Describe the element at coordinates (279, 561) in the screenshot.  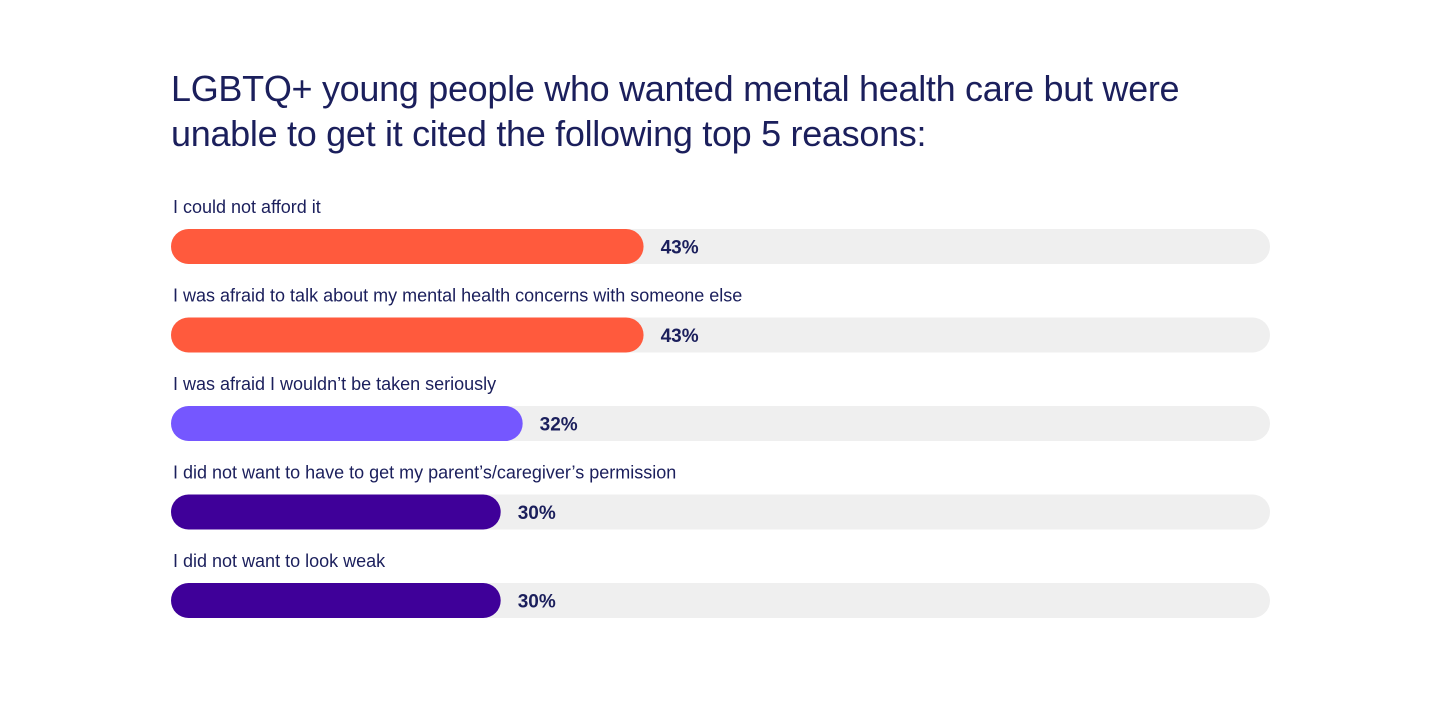
I see `category-label: I did not want to look weak` at that location.